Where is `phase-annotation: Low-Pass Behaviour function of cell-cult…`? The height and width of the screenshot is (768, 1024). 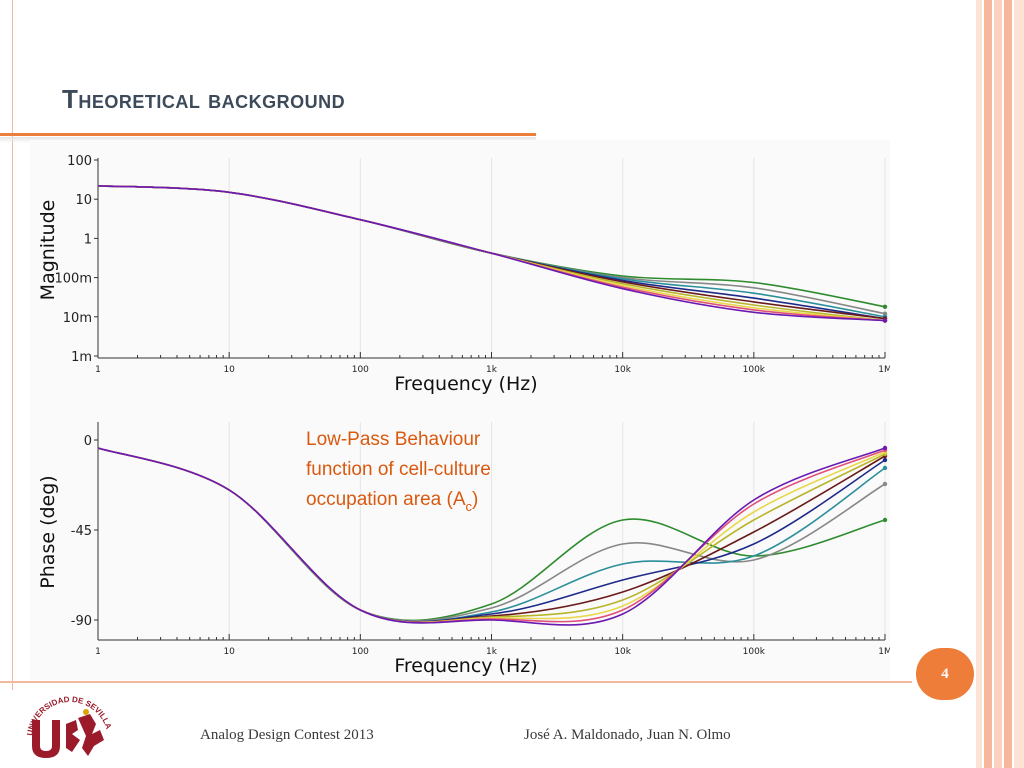 phase-annotation: Low-Pass Behaviour function of cell-cult… is located at coordinates (401, 471).